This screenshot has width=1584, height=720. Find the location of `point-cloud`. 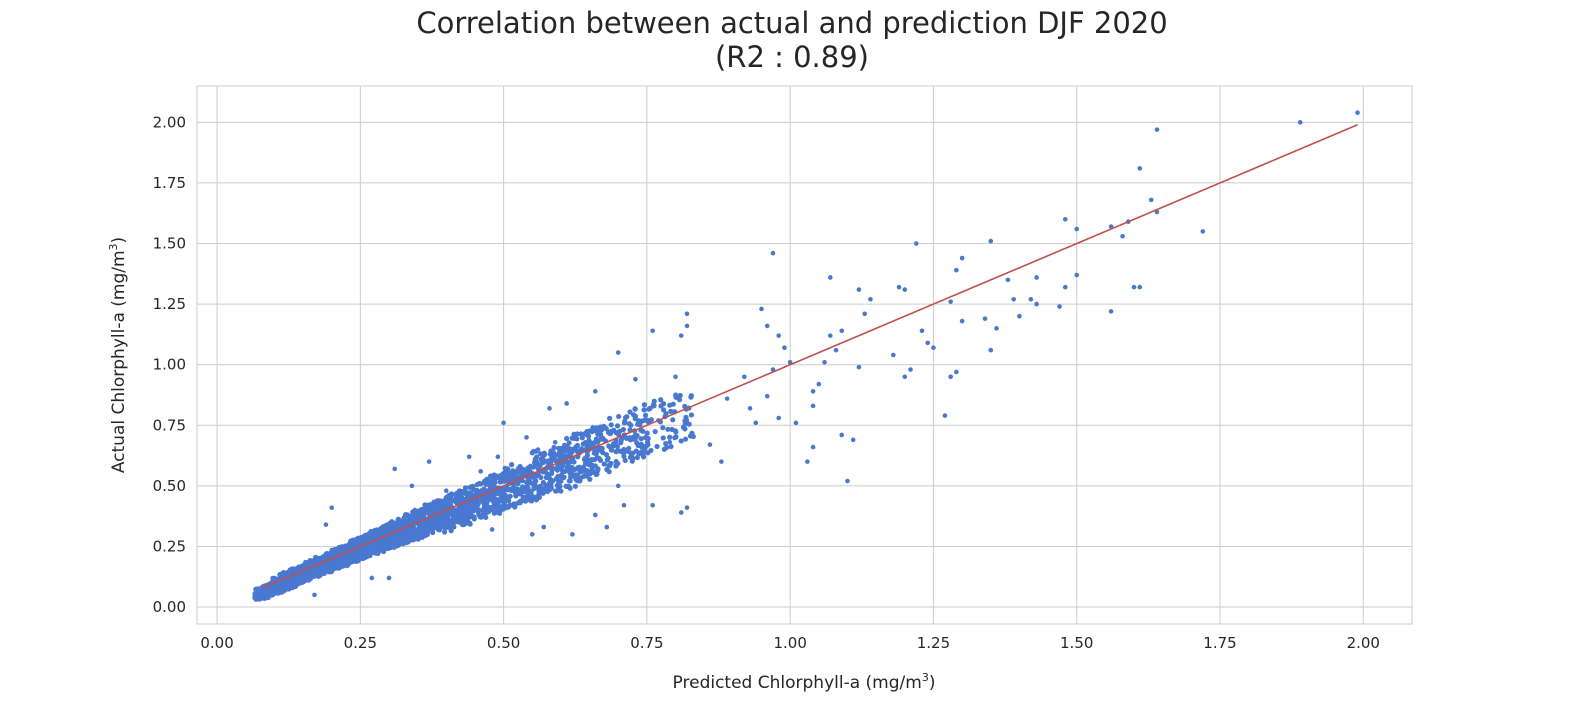

point-cloud is located at coordinates (474, 497).